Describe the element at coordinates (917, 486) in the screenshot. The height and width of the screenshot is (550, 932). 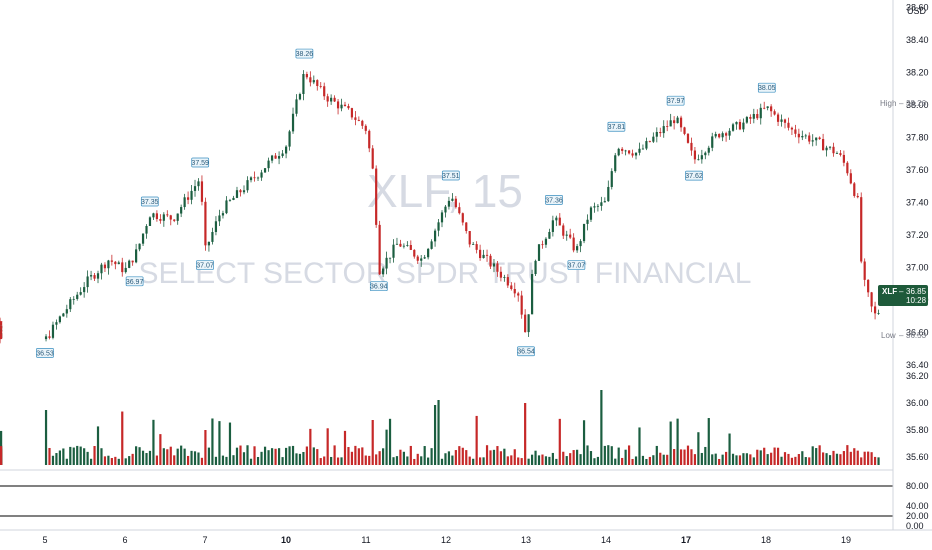
I see `oscillator-tick-label: 80.00` at that location.